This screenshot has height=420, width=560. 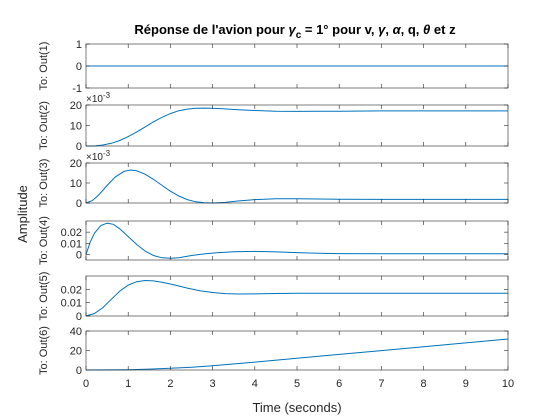 I want to click on subplot-1: -1 0 1 To: Out(1), so click(x=273, y=67).